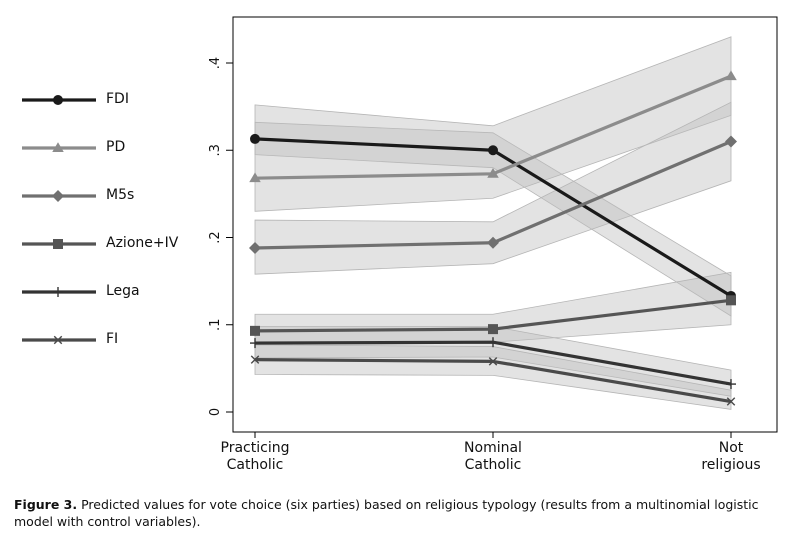 The image size is (787, 538). Describe the element at coordinates (493, 448) in the screenshot. I see `x-tick-label: Nominal` at that location.